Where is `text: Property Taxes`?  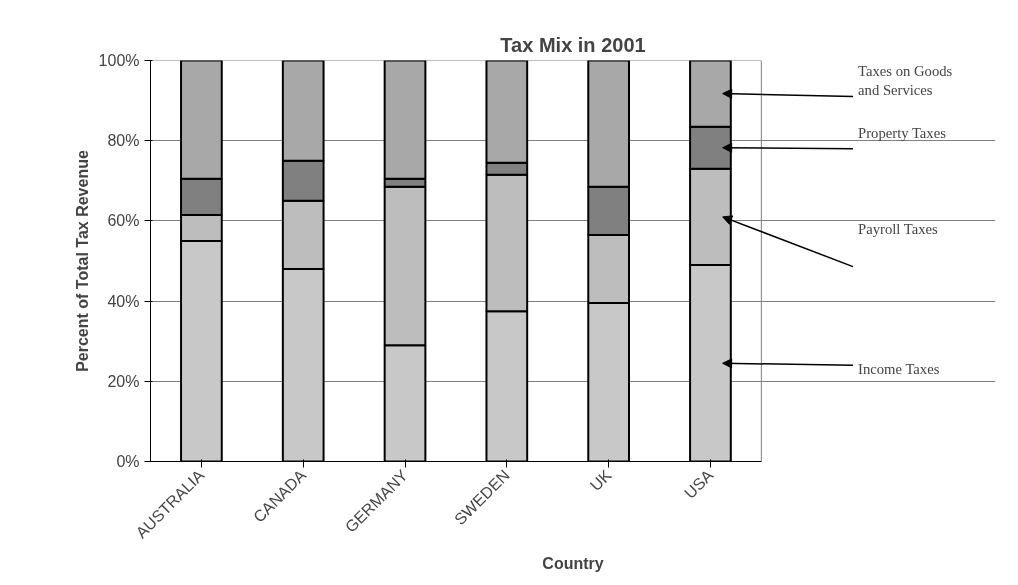
text: Property Taxes is located at coordinates (902, 132).